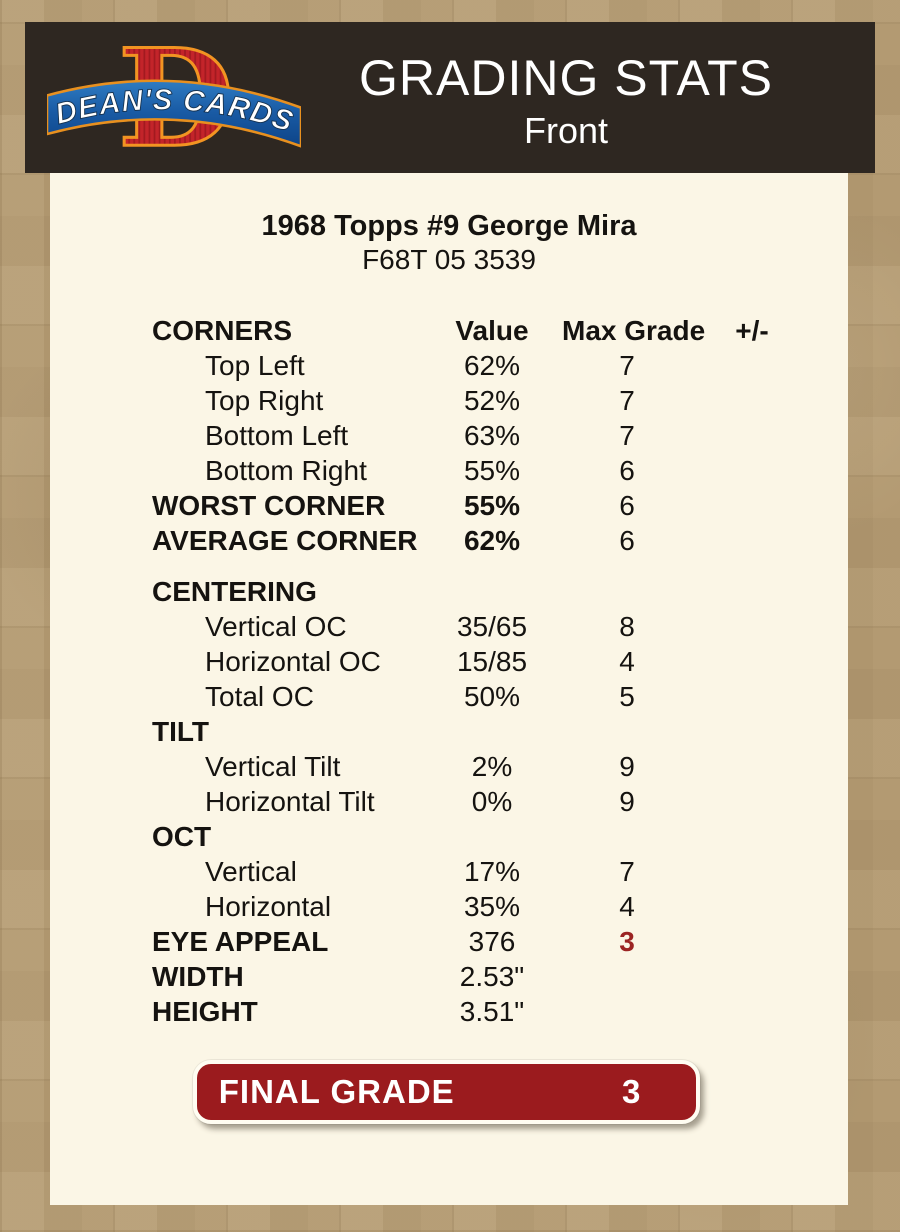 Image resolution: width=900 pixels, height=1232 pixels. What do you see at coordinates (222, 330) in the screenshot?
I see `column-header-corners: CORNERS` at bounding box center [222, 330].